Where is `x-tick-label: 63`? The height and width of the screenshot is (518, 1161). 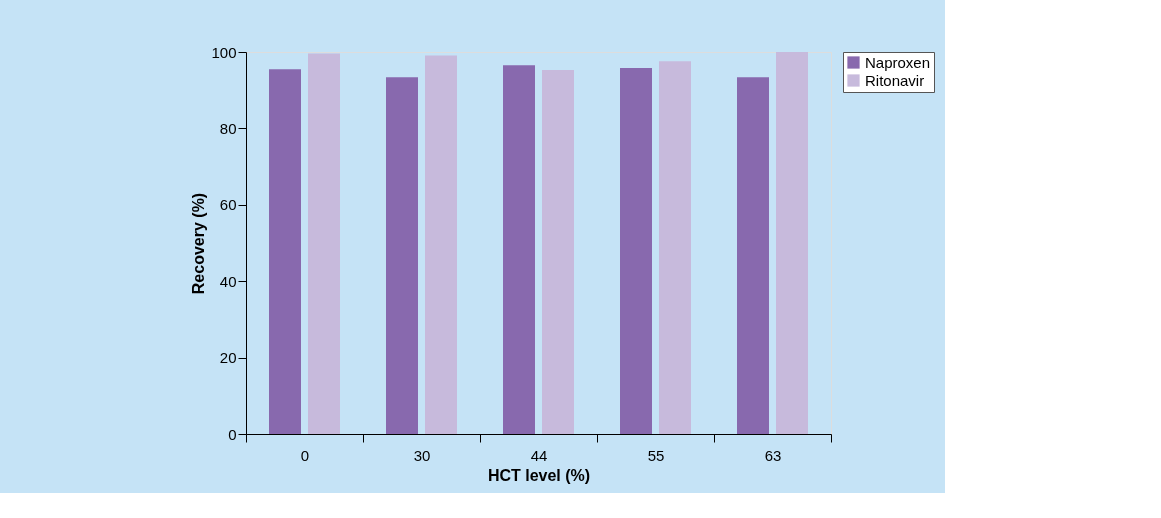 x-tick-label: 63 is located at coordinates (773, 455).